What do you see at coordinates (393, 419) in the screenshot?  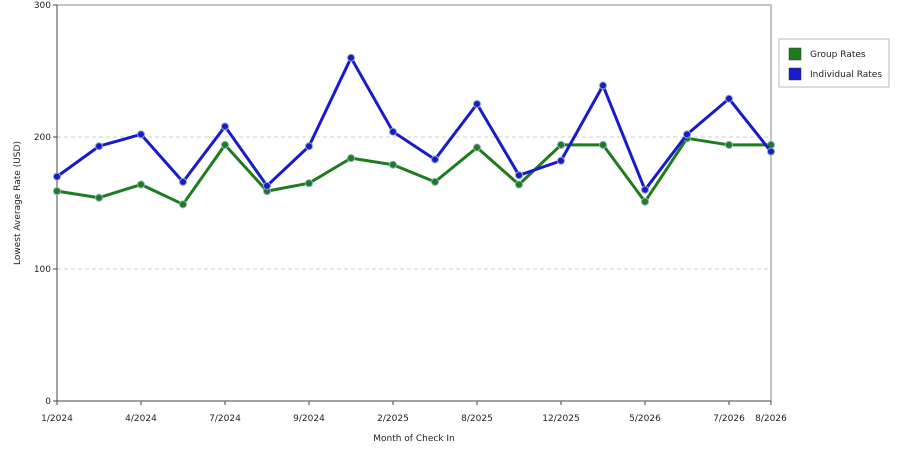 I see `x-tick-label: 2/2025` at bounding box center [393, 419].